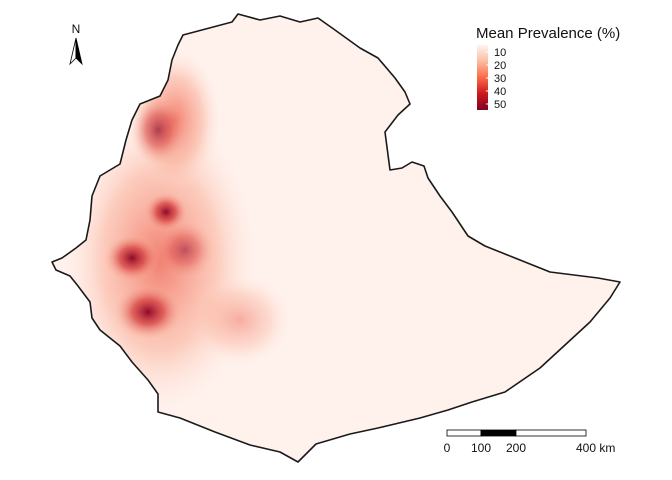 Image resolution: width=672 pixels, height=480 pixels. What do you see at coordinates (447, 448) in the screenshot?
I see `scale-label-0: 0` at bounding box center [447, 448].